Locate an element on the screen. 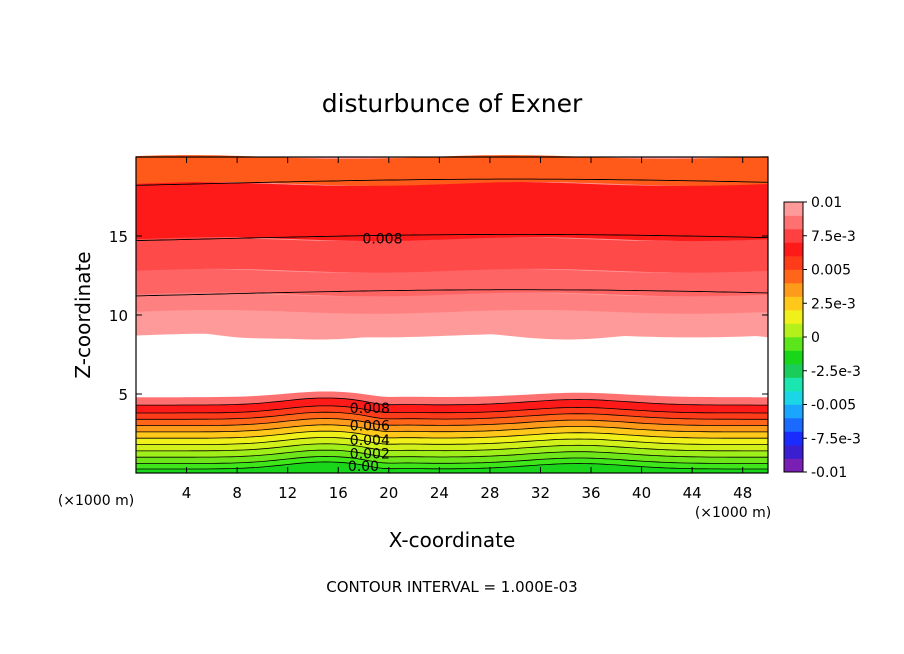 The width and height of the screenshot is (904, 654). x-tick-label: 40 is located at coordinates (641, 493).